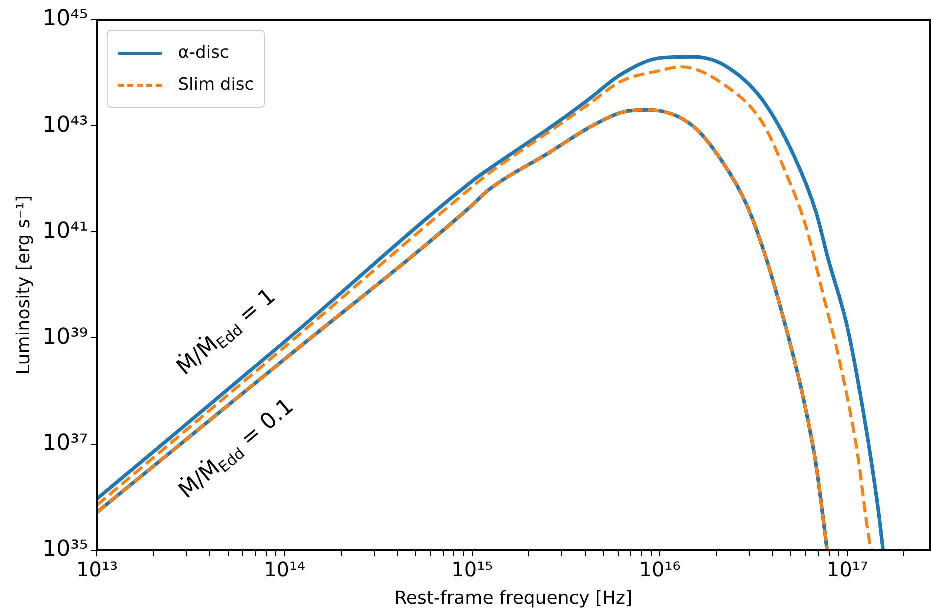 The width and height of the screenshot is (932, 614). Describe the element at coordinates (847, 570) in the screenshot. I see `x-tick-label: 10¹⁷` at that location.